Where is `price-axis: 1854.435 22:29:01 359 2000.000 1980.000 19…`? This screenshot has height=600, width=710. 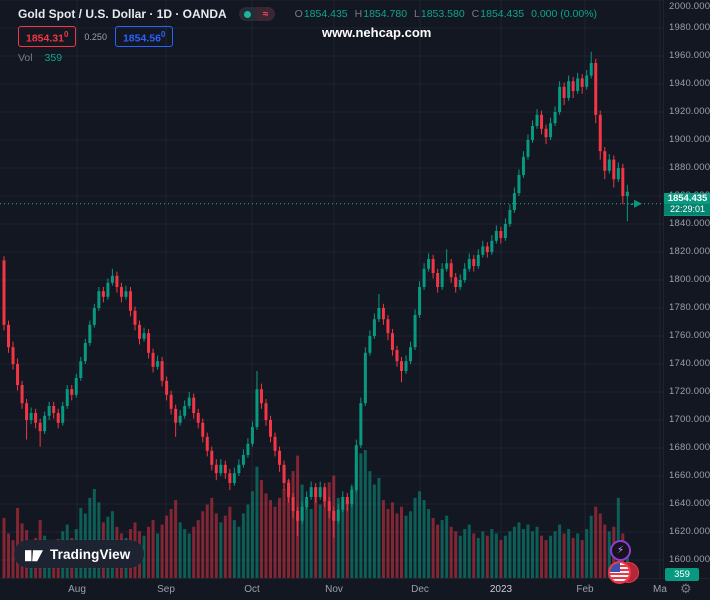 price-axis: 1854.435 22:29:01 359 2000.000 1980.000 19… is located at coordinates (686, 290).